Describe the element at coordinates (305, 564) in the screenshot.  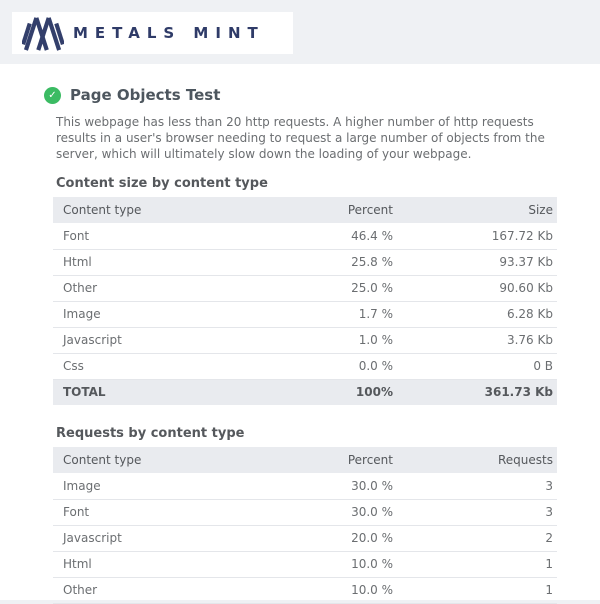
I see `table-row: Html 10.0 % 1` at that location.